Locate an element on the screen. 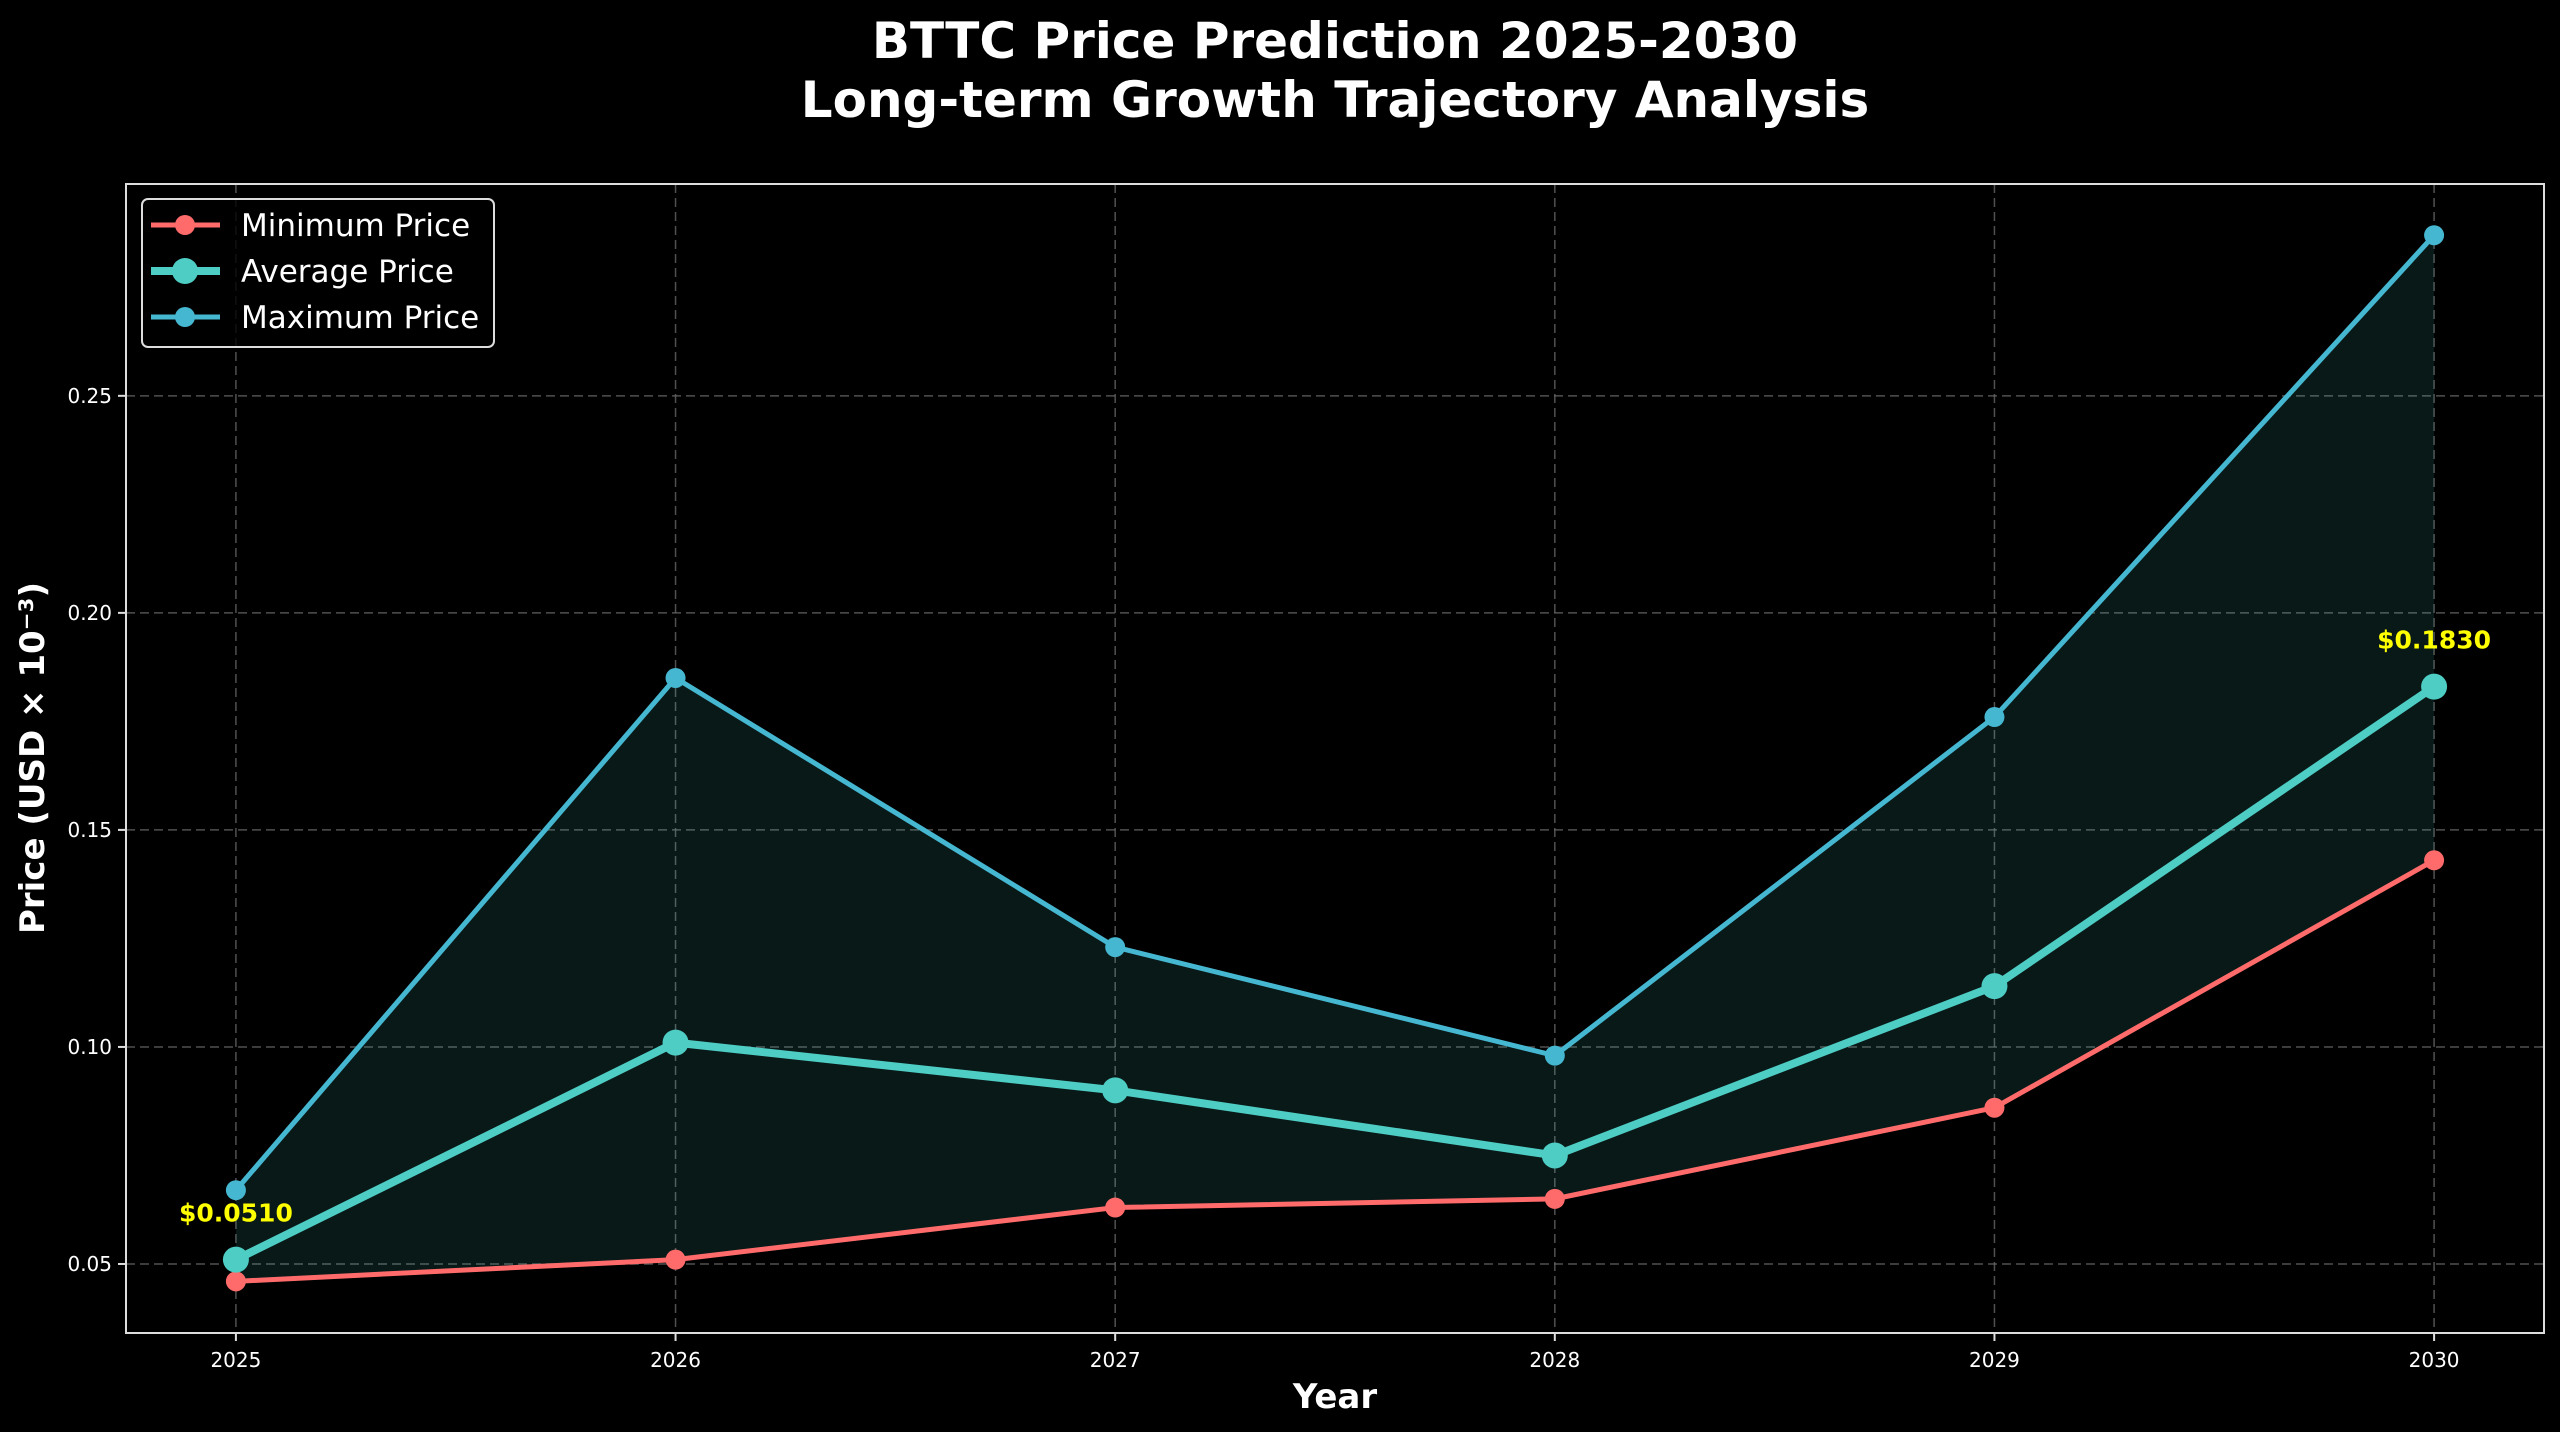 Image resolution: width=2560 pixels, height=1432 pixels. y-axis-label: Price (USD × 10⁻³) is located at coordinates (33, 758).